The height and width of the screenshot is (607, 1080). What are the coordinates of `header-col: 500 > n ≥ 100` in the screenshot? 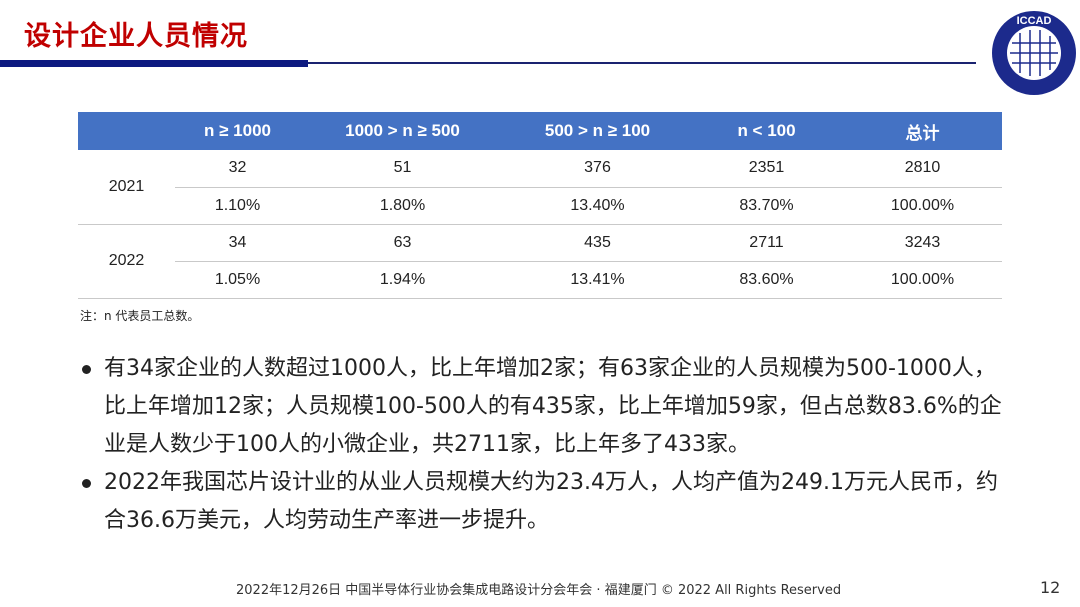 It's located at (597, 131).